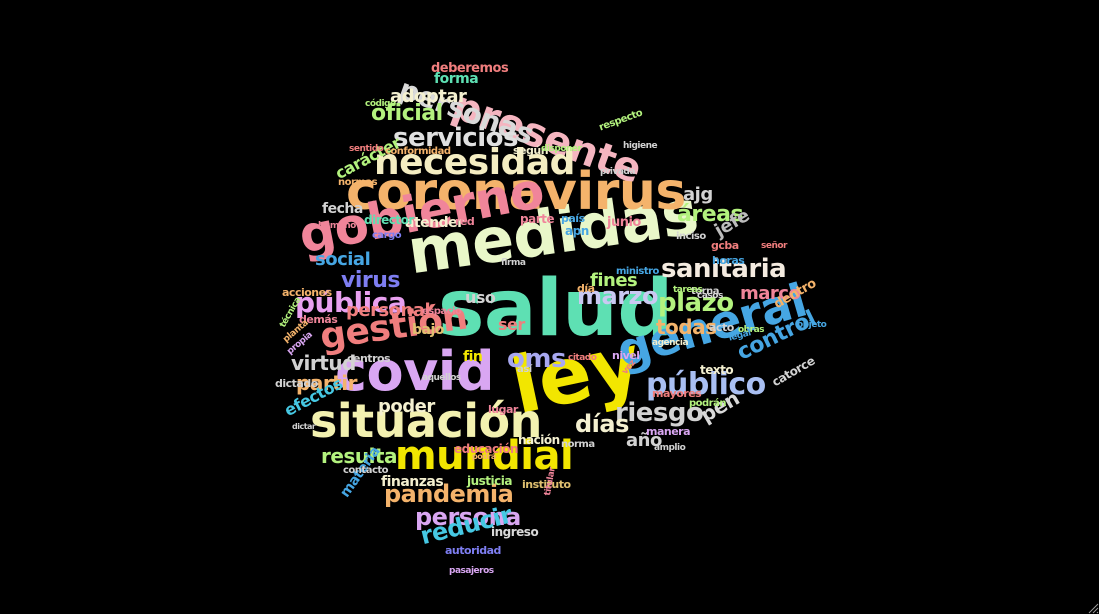  Describe the element at coordinates (389, 220) in the screenshot. I see `word-55: director` at that location.